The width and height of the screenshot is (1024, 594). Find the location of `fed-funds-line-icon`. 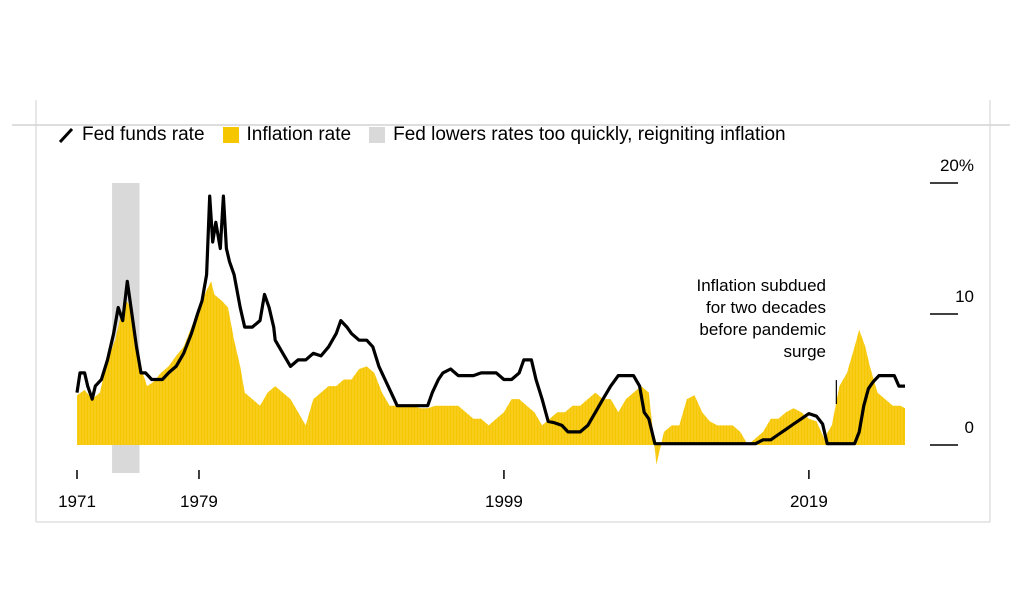

fed-funds-line-icon is located at coordinates (66, 135).